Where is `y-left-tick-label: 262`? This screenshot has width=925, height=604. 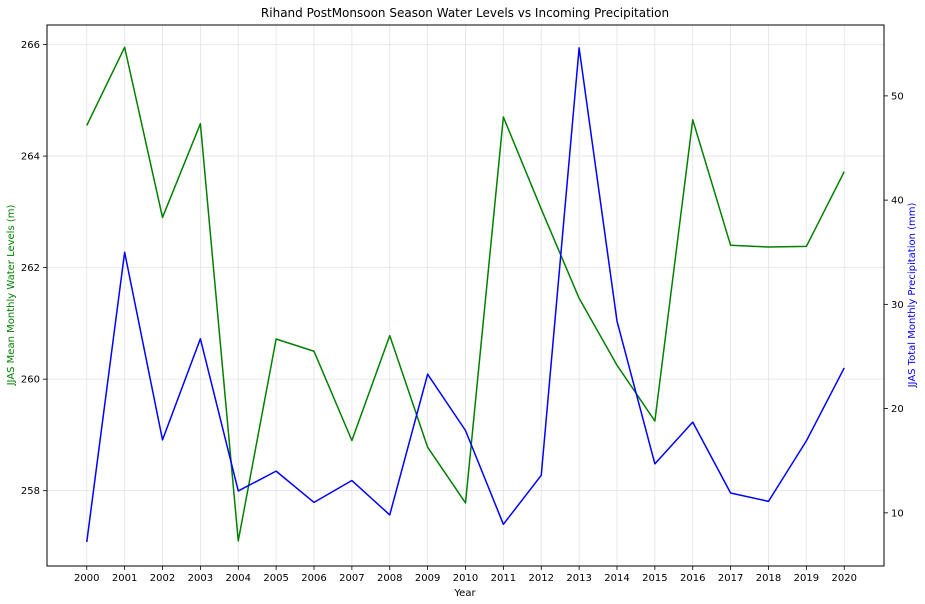 y-left-tick-label: 262 is located at coordinates (30, 268).